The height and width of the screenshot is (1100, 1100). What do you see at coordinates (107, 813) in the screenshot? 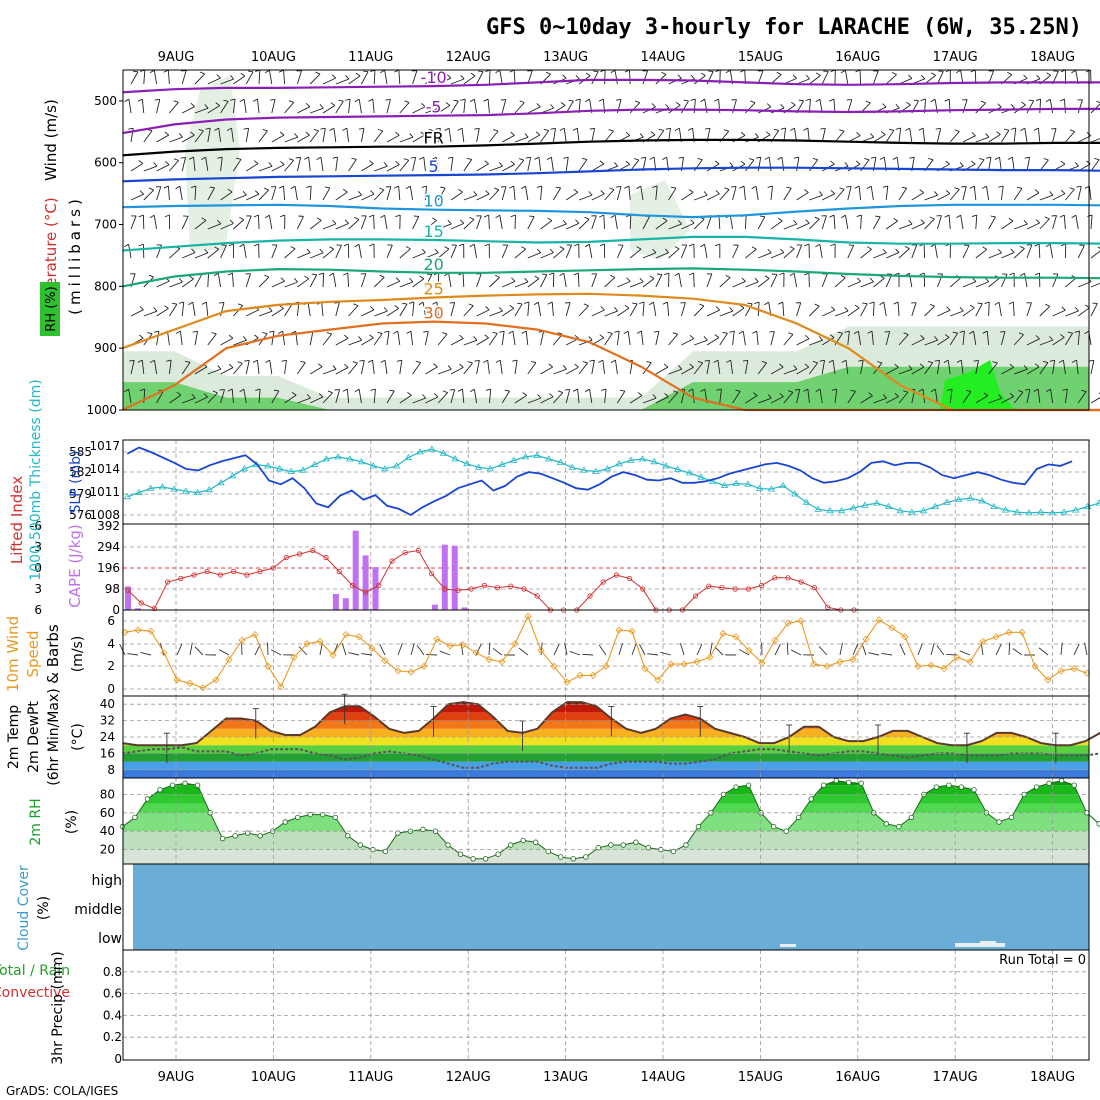
I see `rh-tick-label: 60` at bounding box center [107, 813].